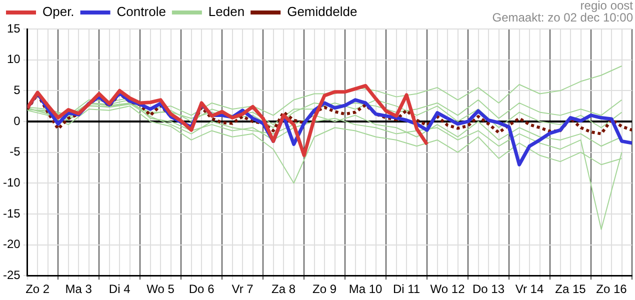 The image size is (635, 300). Describe the element at coordinates (38, 289) in the screenshot. I see `x-tick-label: Zo 2` at that location.